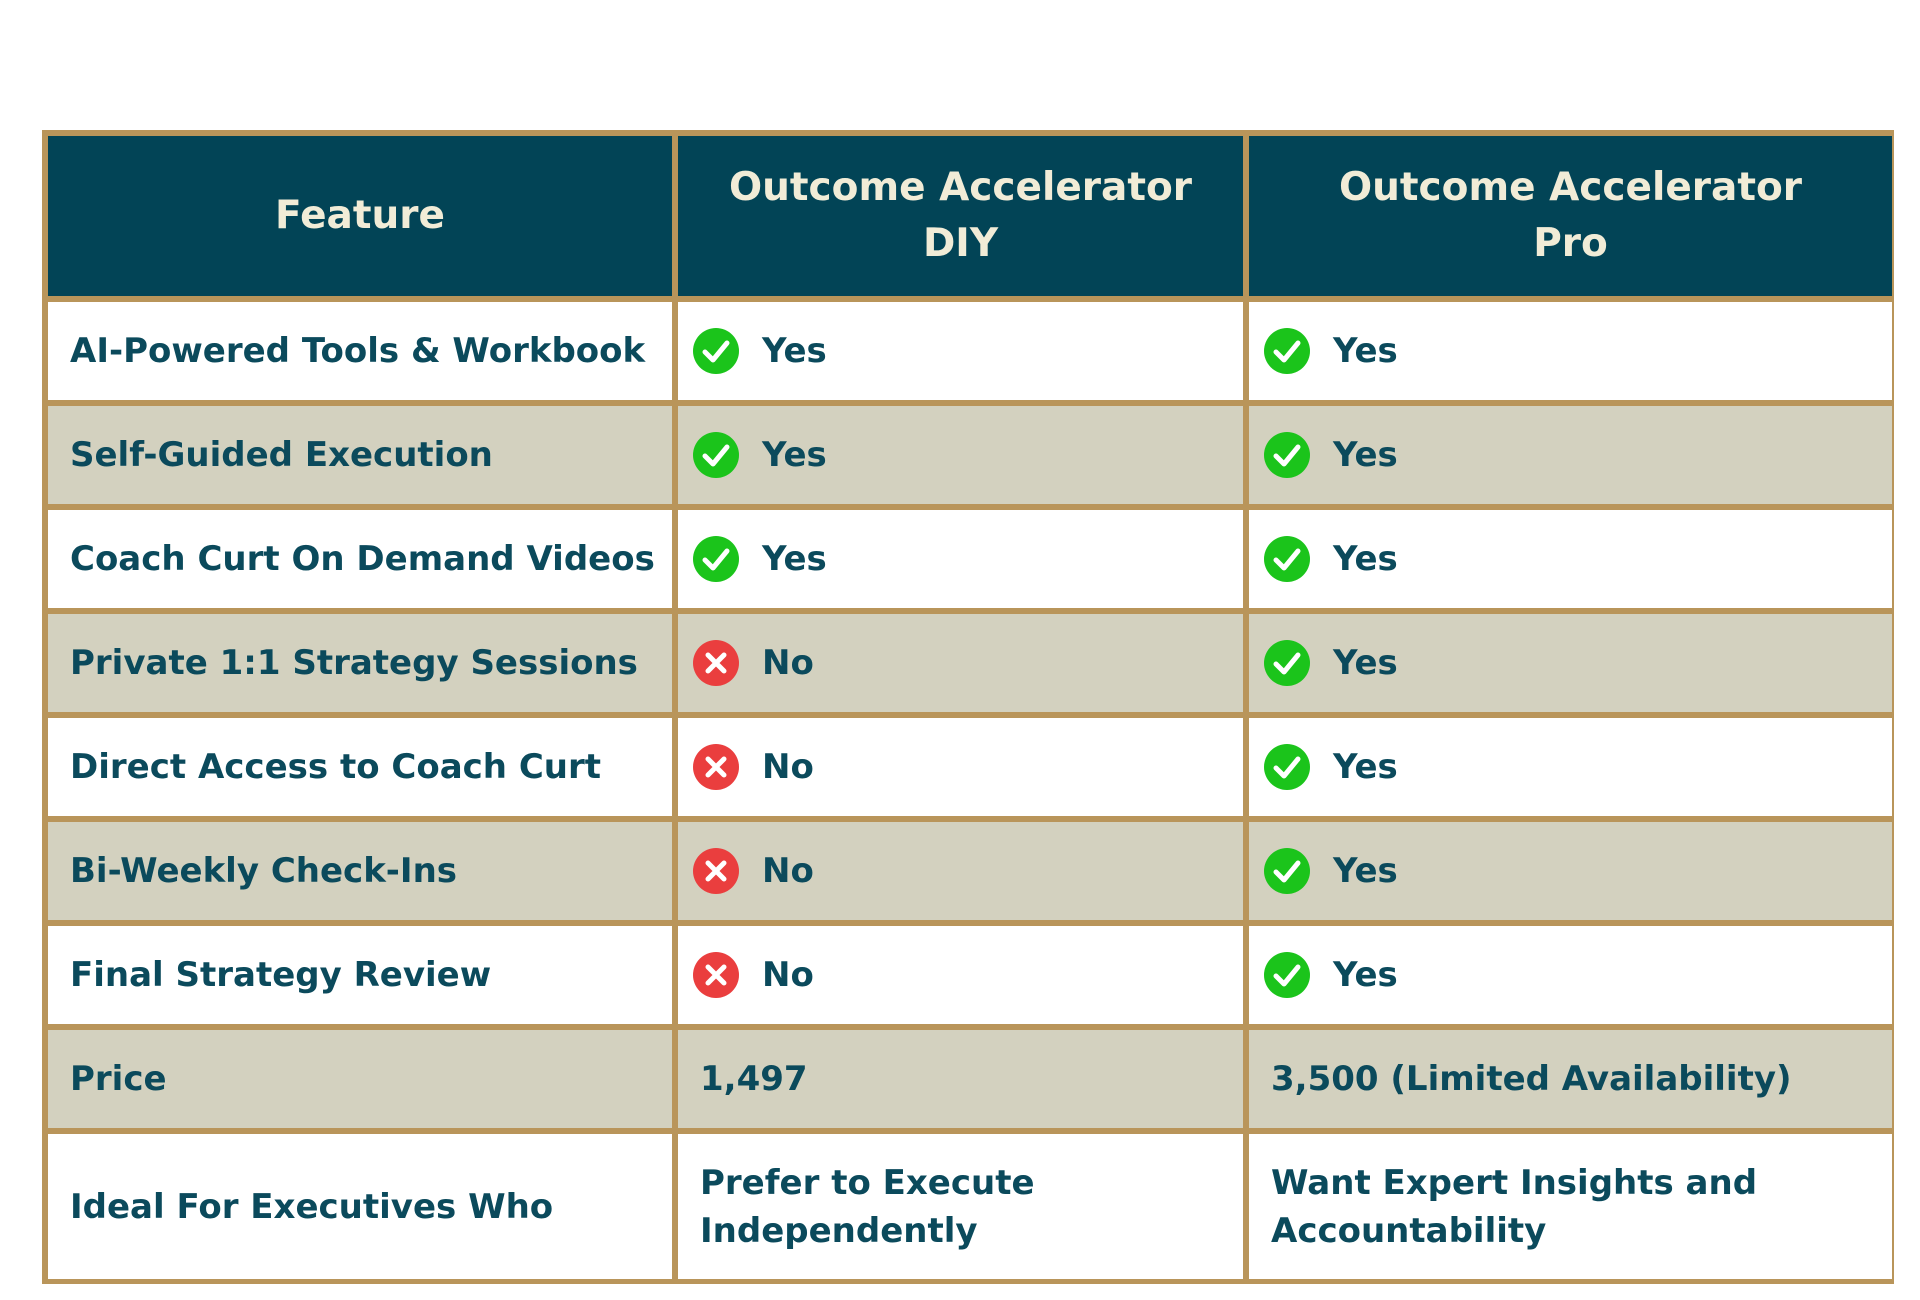  Describe the element at coordinates (281, 975) in the screenshot. I see `feature-label: Final Strategy Review` at that location.